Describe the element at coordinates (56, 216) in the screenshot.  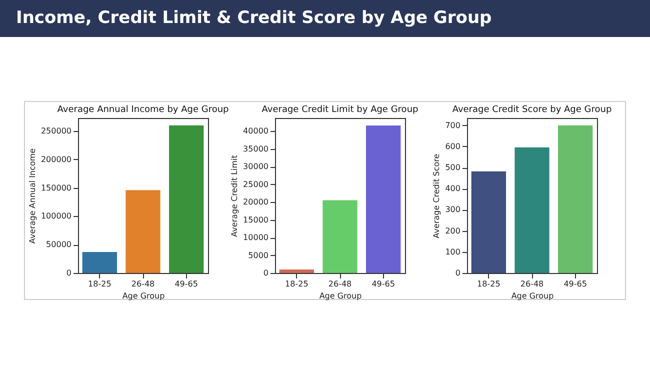
I see `y-tick-label: 100000` at that location.